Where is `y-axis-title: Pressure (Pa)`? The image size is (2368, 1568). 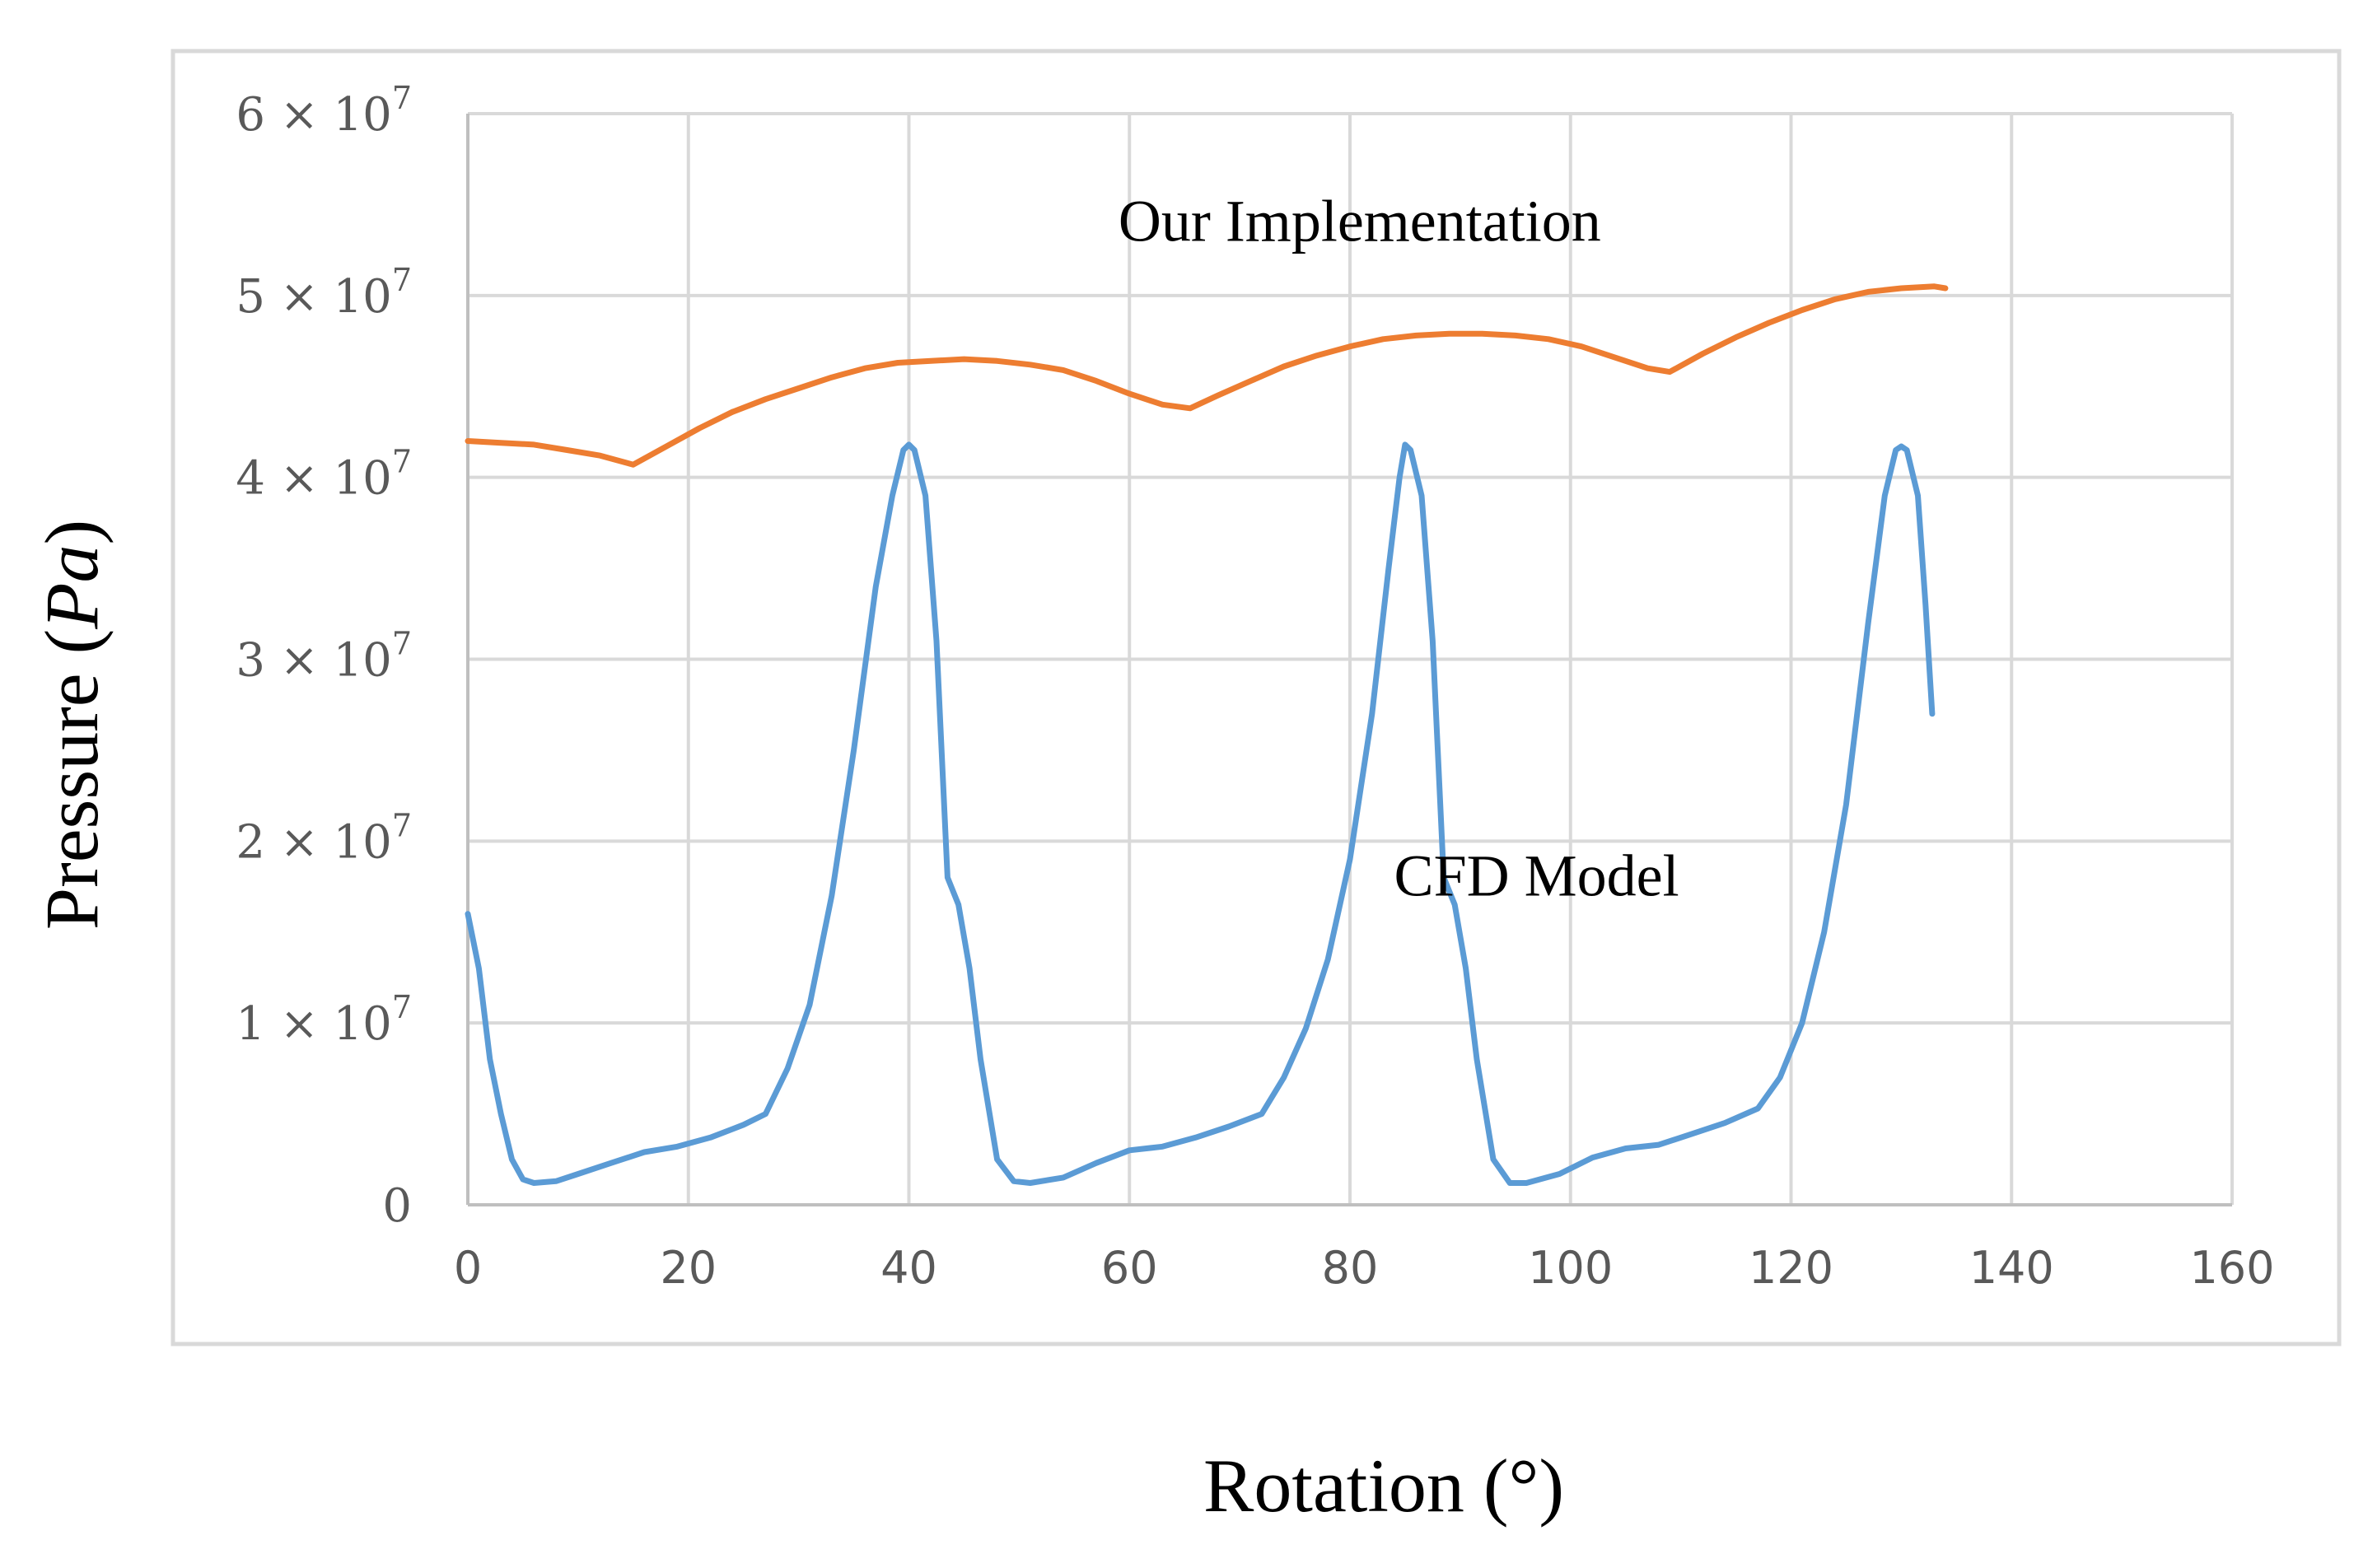 y-axis-title: Pressure (Pa) is located at coordinates (72, 725).